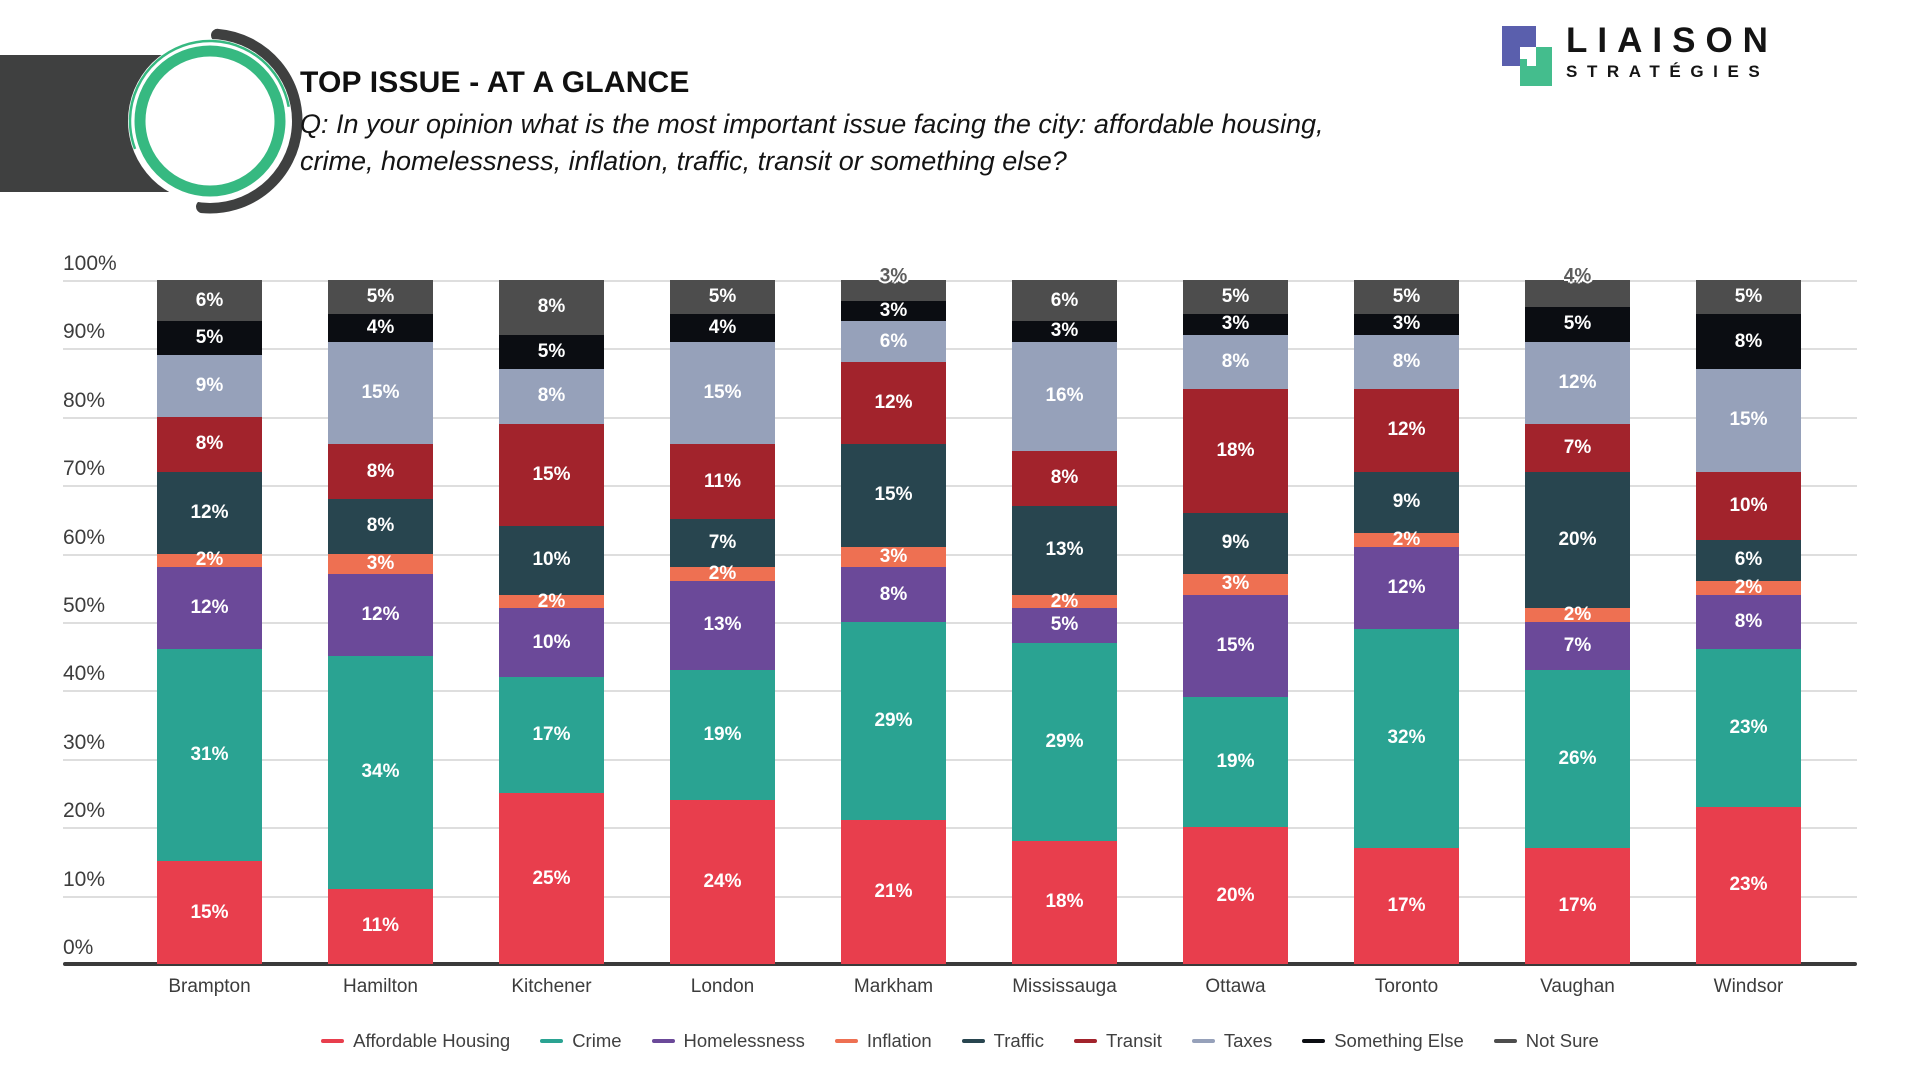 This screenshot has width=1920, height=1080. I want to click on legend-label: Crime, so click(597, 1040).